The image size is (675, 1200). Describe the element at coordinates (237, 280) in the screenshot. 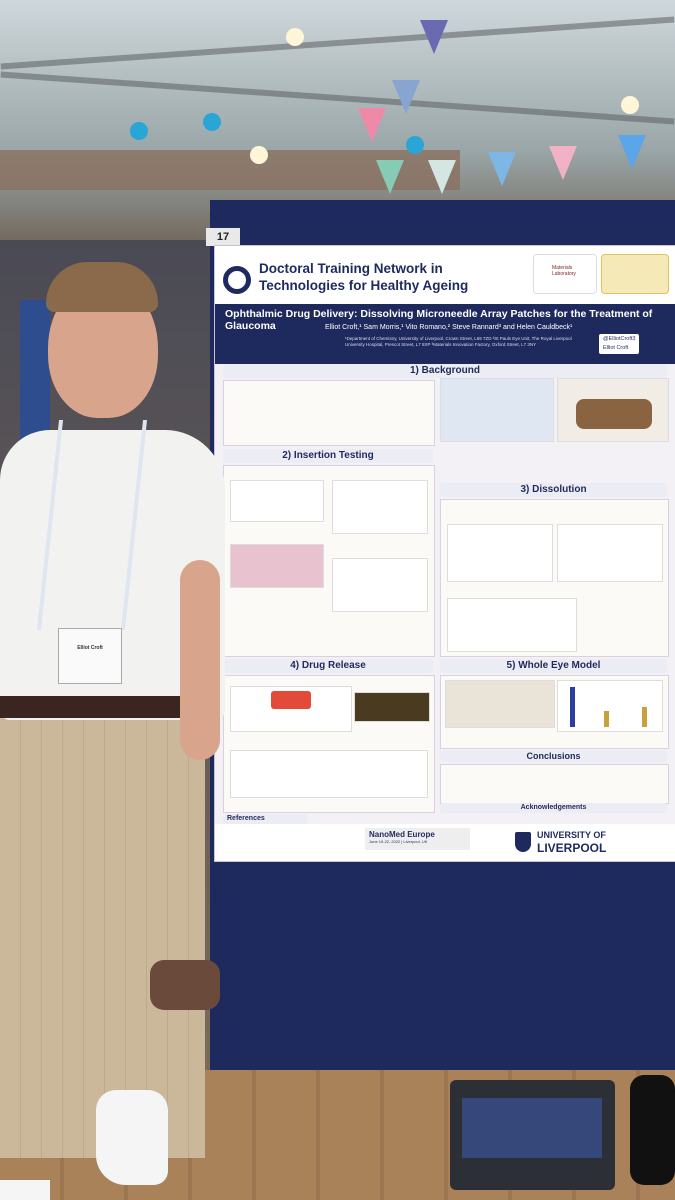

I see `gear-logo-icon` at that location.